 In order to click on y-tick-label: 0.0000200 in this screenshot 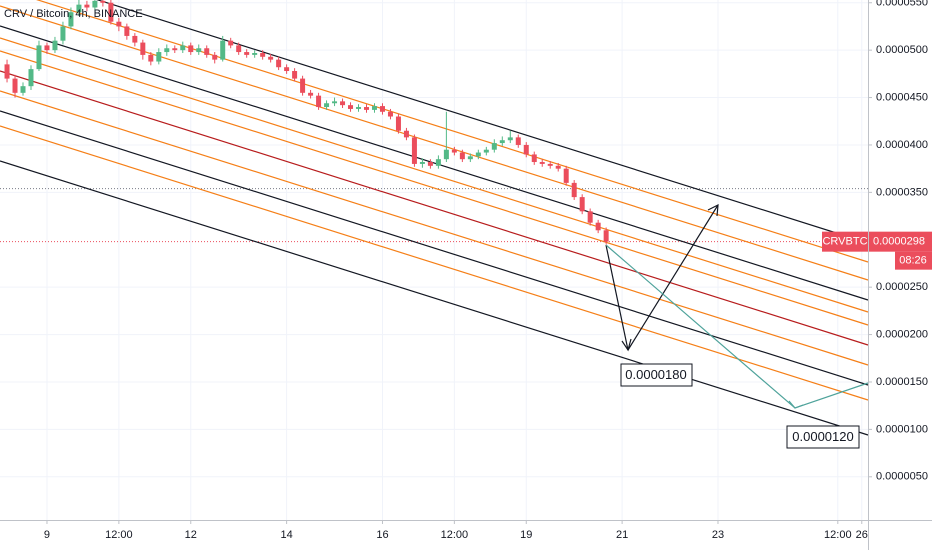, I will do `click(902, 334)`.